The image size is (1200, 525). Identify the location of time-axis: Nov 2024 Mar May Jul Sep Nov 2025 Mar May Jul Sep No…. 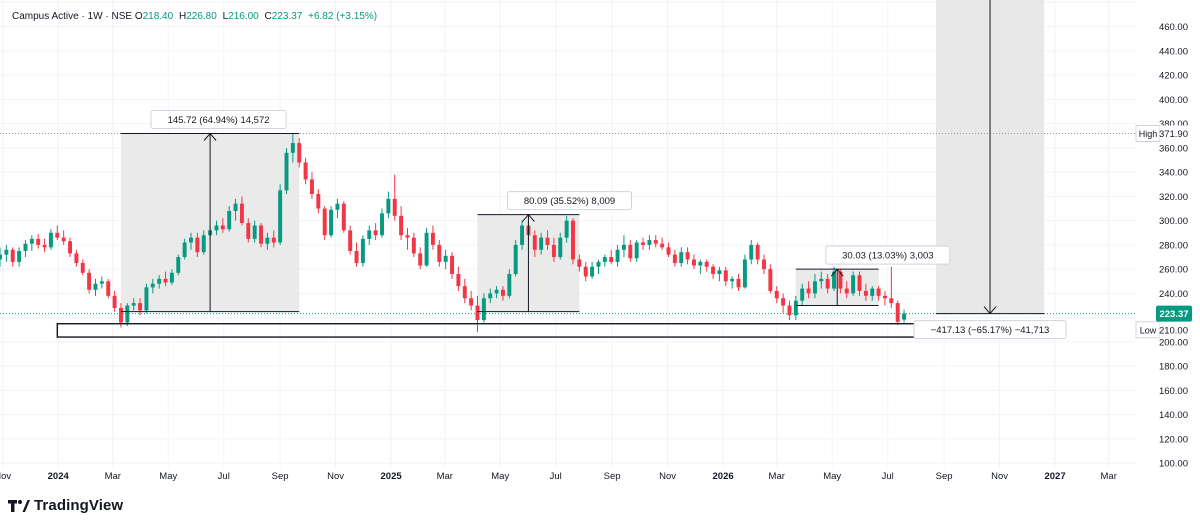
(558, 476).